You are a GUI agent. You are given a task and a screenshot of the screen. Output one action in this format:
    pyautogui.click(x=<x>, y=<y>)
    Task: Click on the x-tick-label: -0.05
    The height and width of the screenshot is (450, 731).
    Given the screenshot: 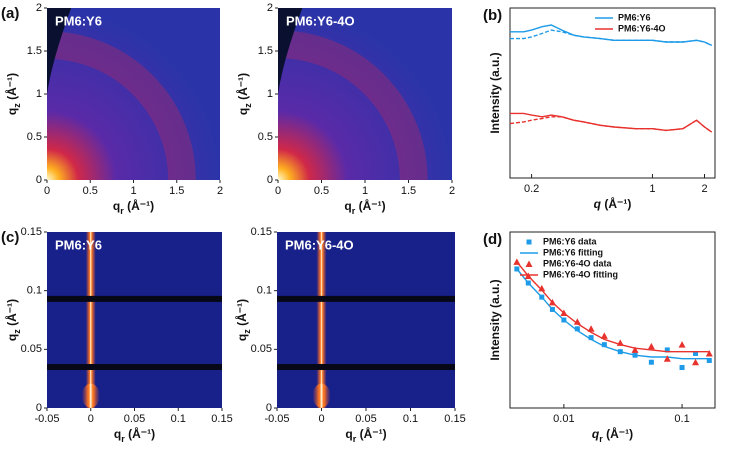 What is the action you would take?
    pyautogui.click(x=46, y=419)
    